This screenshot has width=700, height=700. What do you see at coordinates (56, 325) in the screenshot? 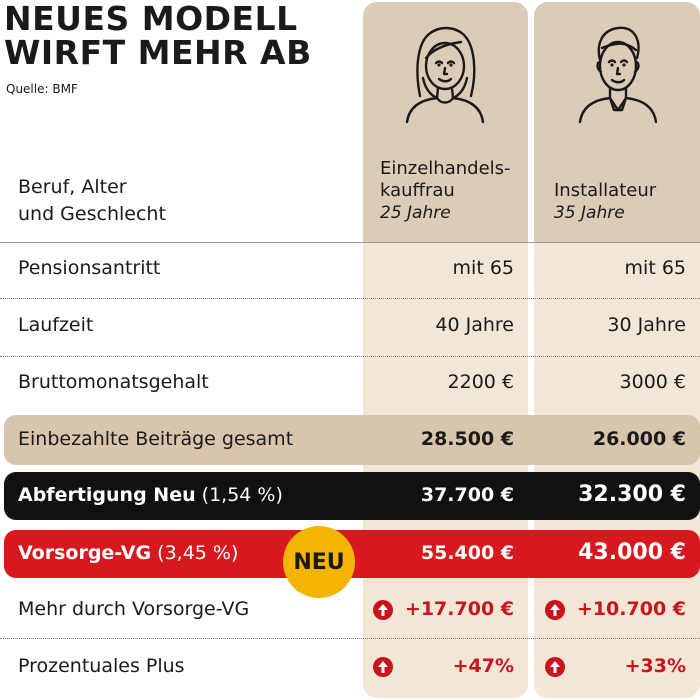
I see `row-label: Laufzeit` at bounding box center [56, 325].